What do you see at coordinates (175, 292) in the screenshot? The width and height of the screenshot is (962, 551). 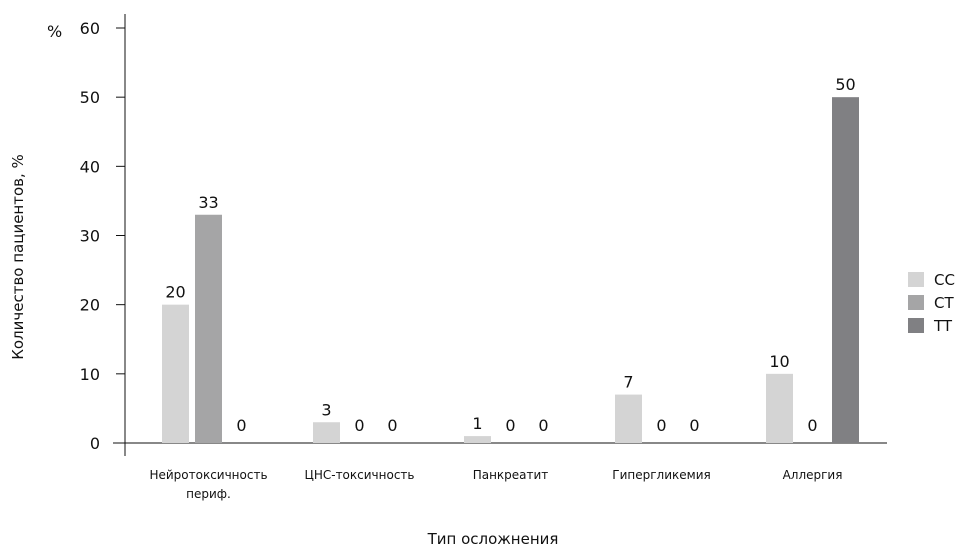 I see `data-label: 20` at bounding box center [175, 292].